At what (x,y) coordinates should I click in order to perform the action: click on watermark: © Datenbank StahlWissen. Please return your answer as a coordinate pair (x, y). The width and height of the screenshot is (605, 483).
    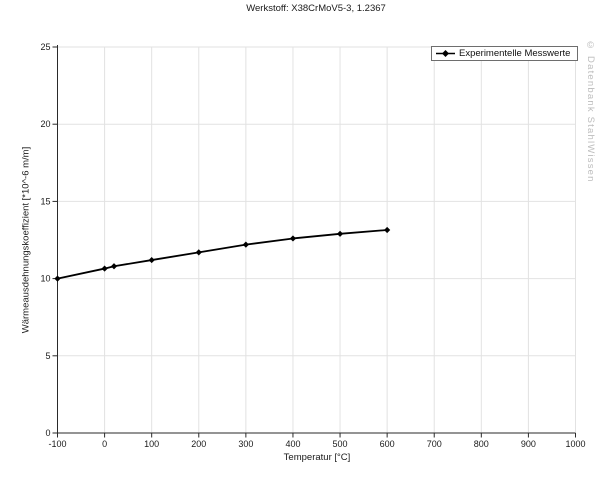
    Looking at the image, I should click on (590, 111).